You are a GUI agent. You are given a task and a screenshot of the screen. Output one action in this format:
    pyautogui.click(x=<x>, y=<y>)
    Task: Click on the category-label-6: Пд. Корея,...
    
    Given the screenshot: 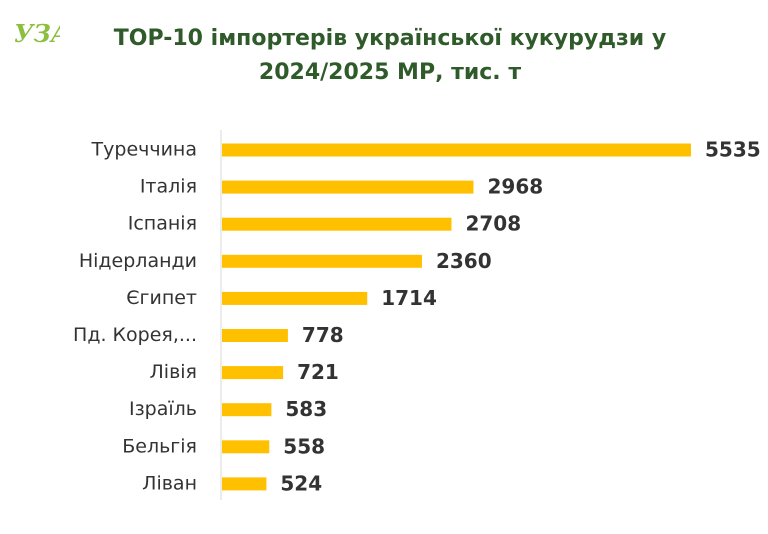 What is the action you would take?
    pyautogui.click(x=135, y=335)
    